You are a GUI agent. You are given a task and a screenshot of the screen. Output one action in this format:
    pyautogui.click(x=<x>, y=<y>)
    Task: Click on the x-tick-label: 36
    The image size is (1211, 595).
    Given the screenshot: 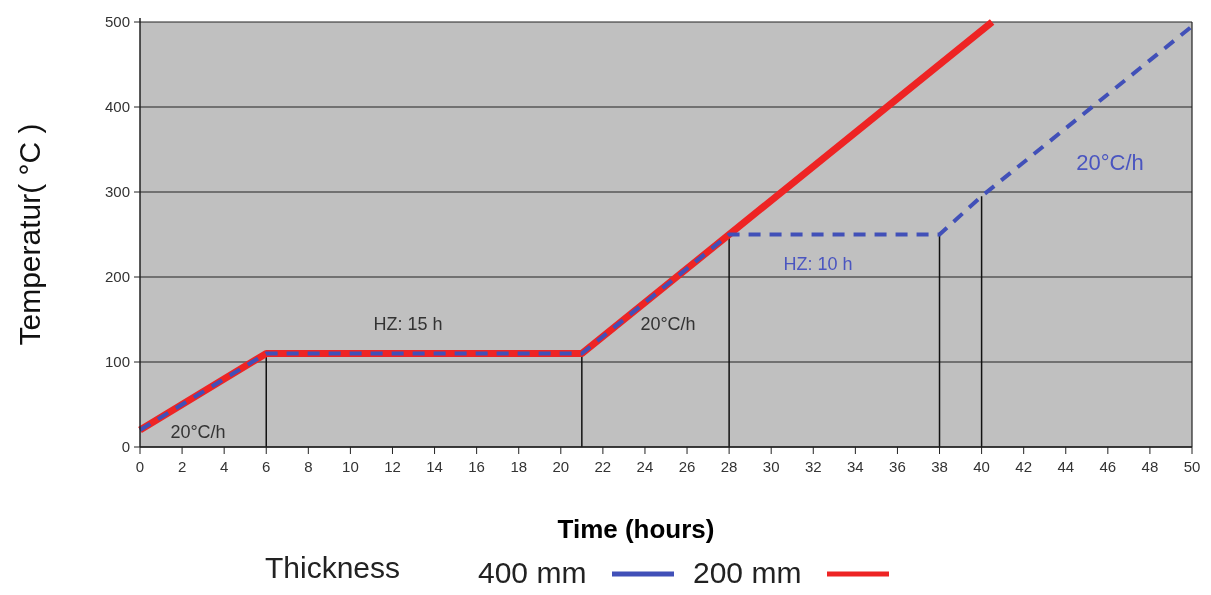 What is the action you would take?
    pyautogui.click(x=897, y=466)
    